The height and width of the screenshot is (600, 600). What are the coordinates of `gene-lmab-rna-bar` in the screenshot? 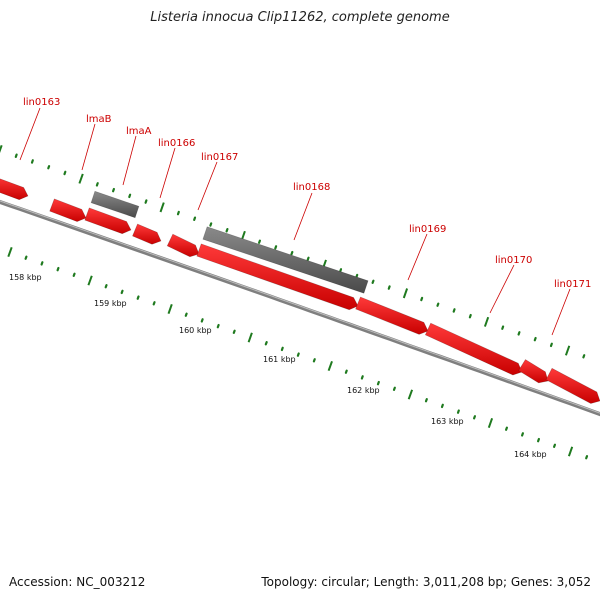 It's located at (115, 204).